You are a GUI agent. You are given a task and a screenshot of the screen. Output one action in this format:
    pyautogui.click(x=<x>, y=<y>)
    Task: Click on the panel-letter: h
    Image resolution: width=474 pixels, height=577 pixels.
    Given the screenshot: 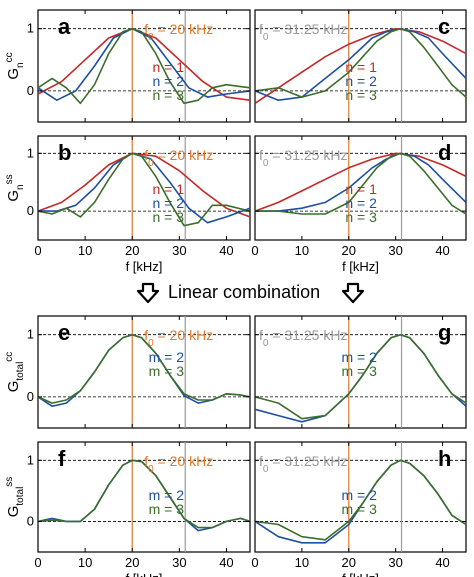 What is the action you would take?
    pyautogui.click(x=444, y=458)
    